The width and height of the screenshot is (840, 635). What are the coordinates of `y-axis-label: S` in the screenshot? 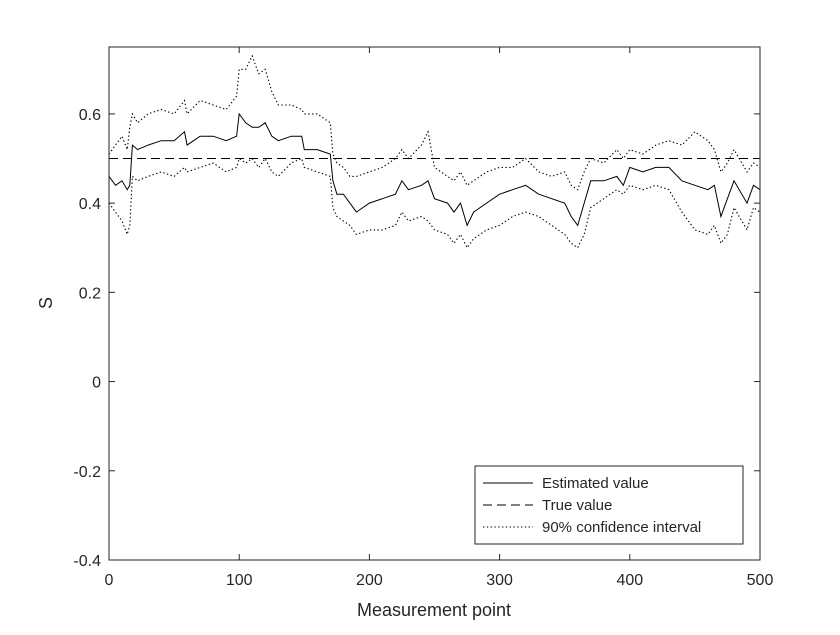 It's located at (46, 303).